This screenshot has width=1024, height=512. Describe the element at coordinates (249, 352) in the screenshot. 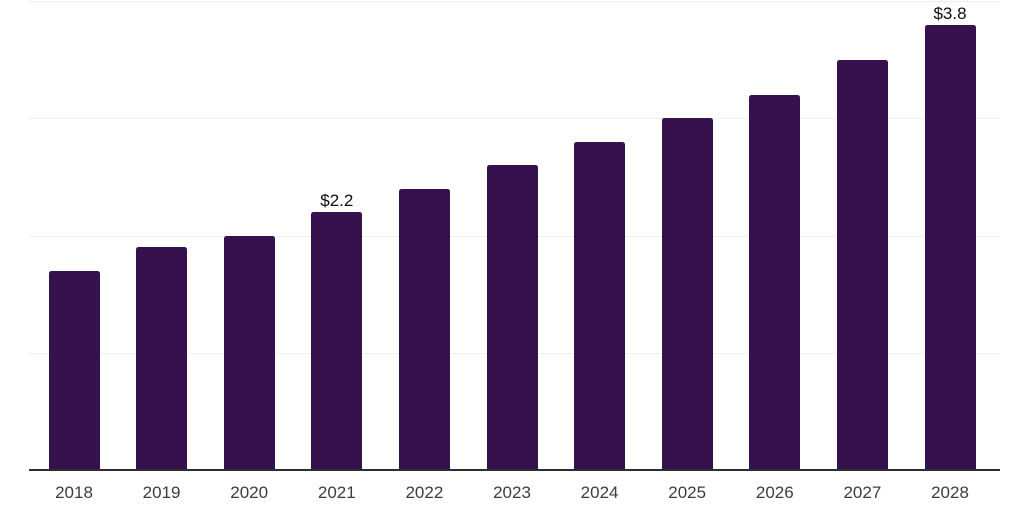

I see `bar-2020` at that location.